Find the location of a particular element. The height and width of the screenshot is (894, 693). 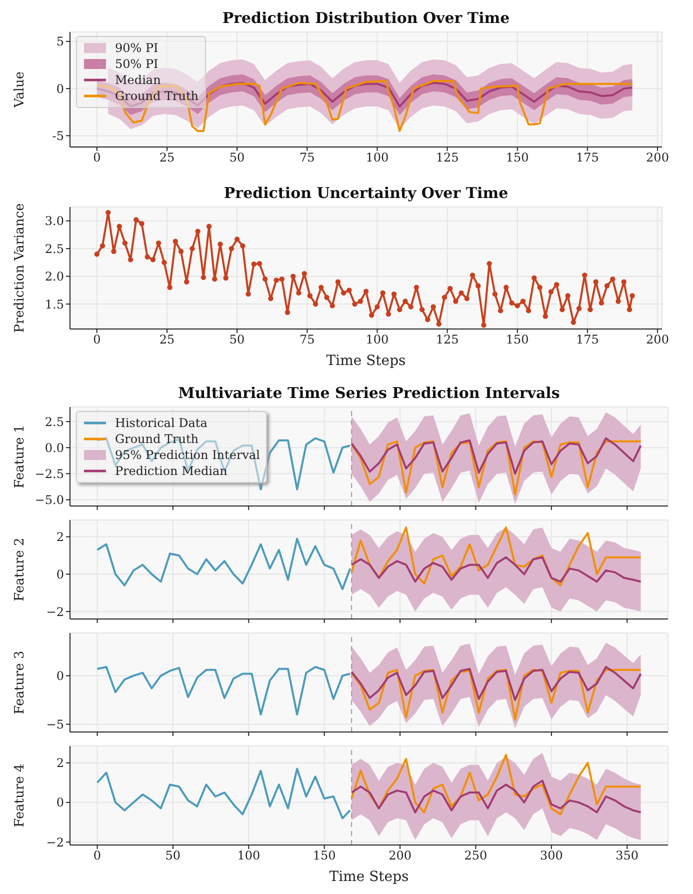

y-tick-label: -5 is located at coordinates (58, 135).